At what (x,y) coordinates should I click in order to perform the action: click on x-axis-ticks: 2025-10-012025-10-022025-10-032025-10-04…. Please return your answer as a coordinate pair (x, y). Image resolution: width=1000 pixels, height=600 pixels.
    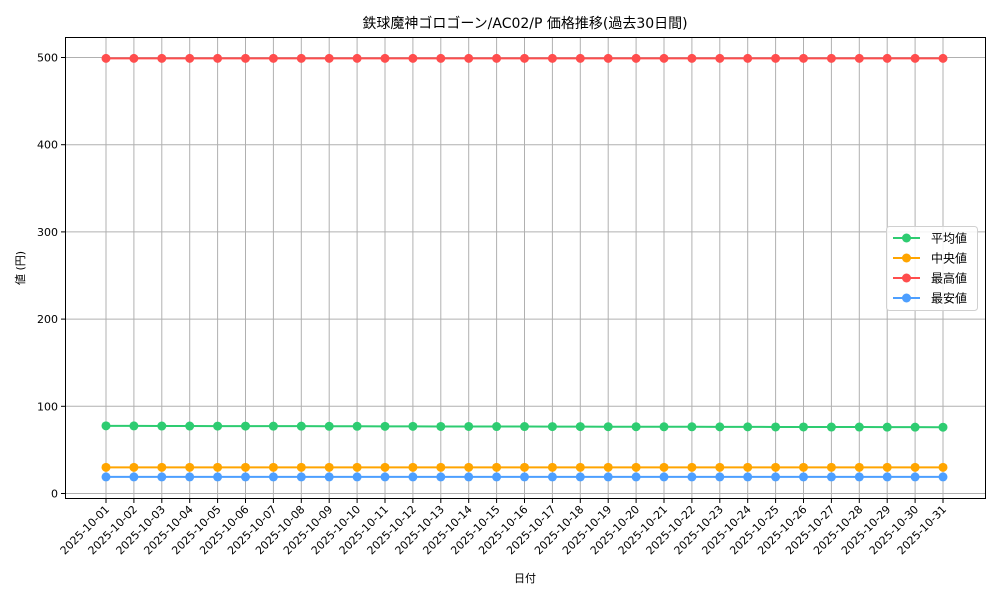
    Looking at the image, I should click on (503, 527).